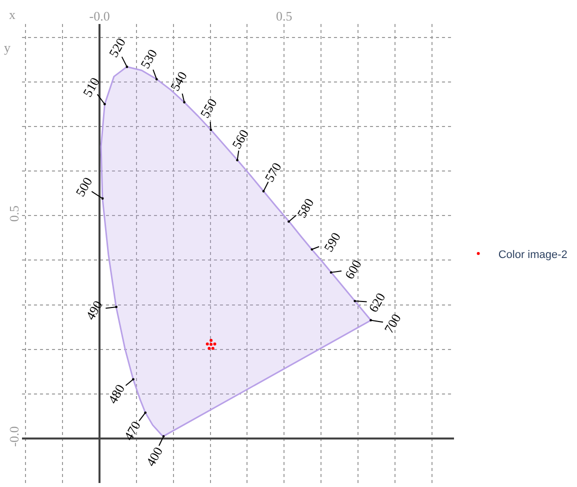  What do you see at coordinates (178, 81) in the screenshot?
I see `annotation: 540` at bounding box center [178, 81].